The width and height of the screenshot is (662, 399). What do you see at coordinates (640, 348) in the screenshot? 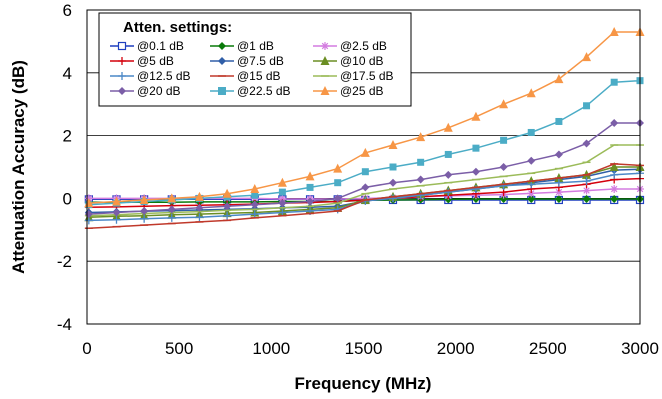
I see `x-tick-label: 3000` at bounding box center [640, 348].